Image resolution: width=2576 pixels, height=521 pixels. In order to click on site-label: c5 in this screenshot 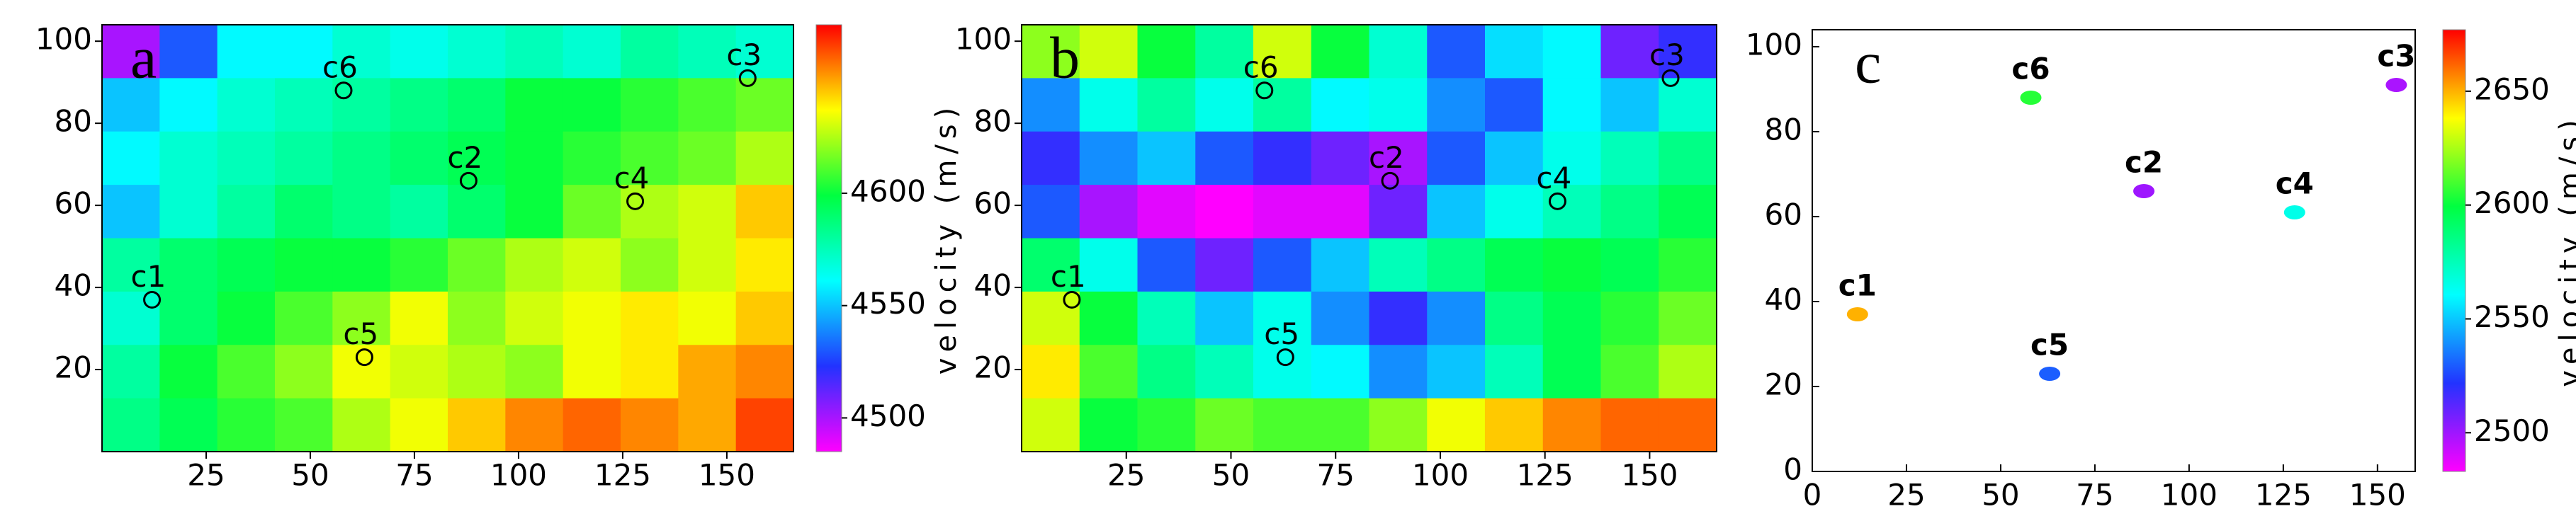, I will do `click(360, 333)`.